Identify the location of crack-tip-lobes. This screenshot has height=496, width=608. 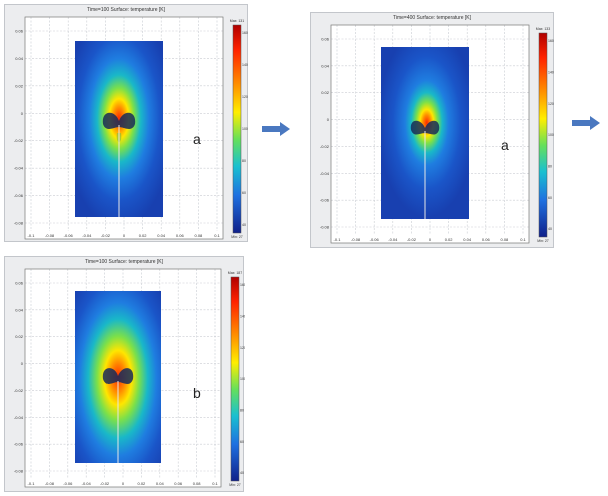
(119, 120).